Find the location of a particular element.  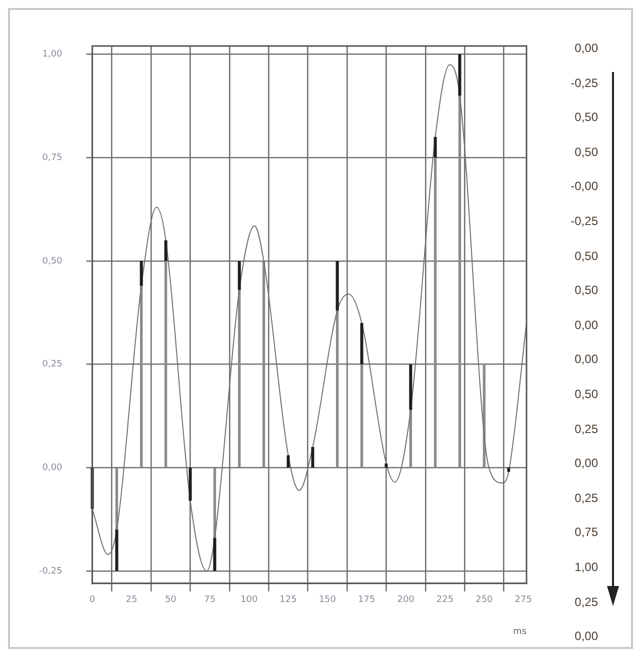

x-tick-label: 100 is located at coordinates (249, 600).